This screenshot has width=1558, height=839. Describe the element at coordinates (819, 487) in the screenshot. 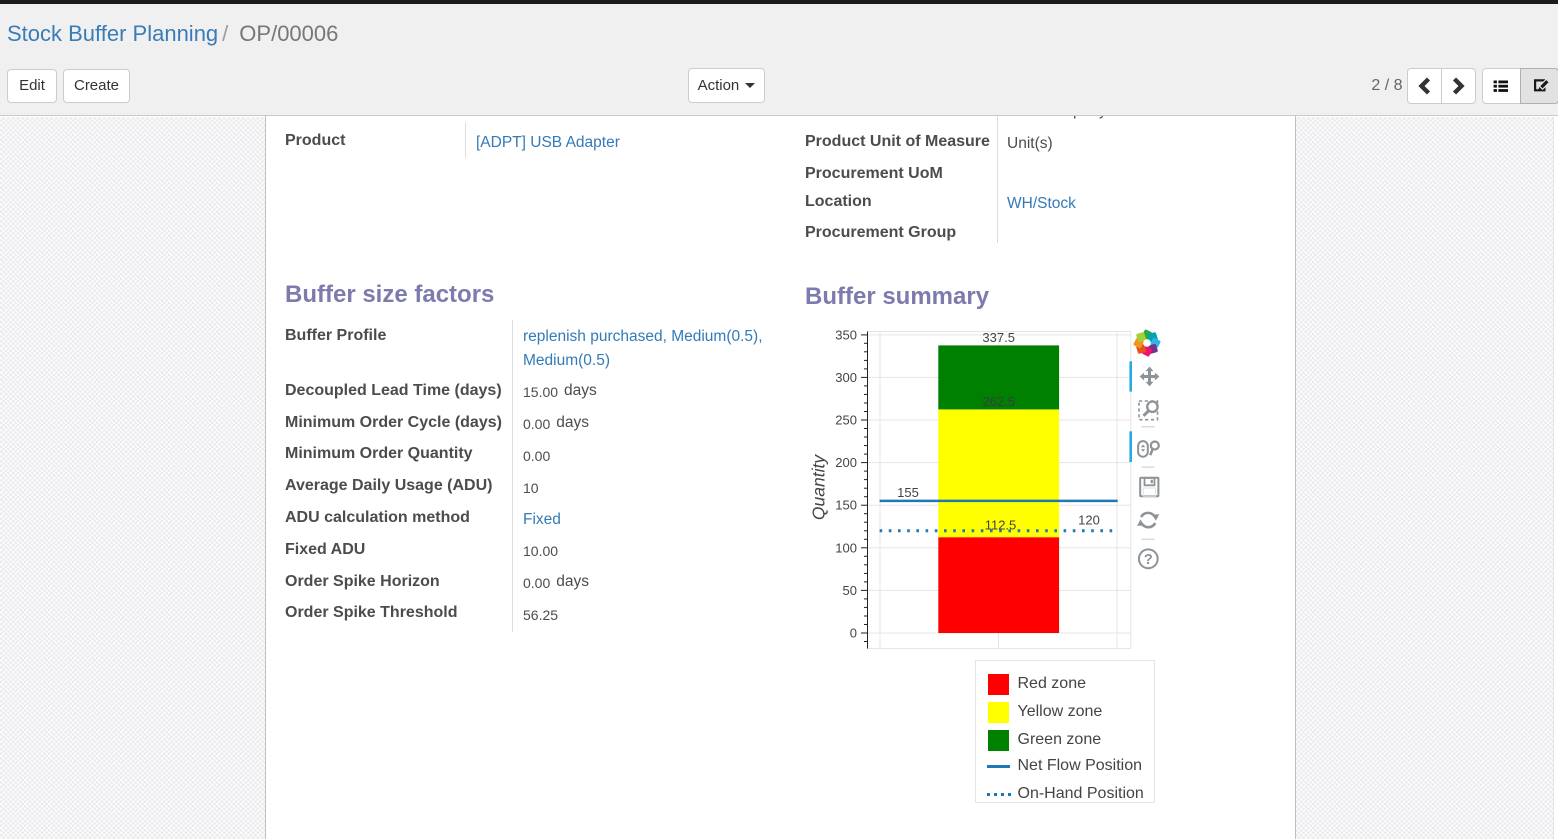

I see `svg-text: Quantity` at that location.